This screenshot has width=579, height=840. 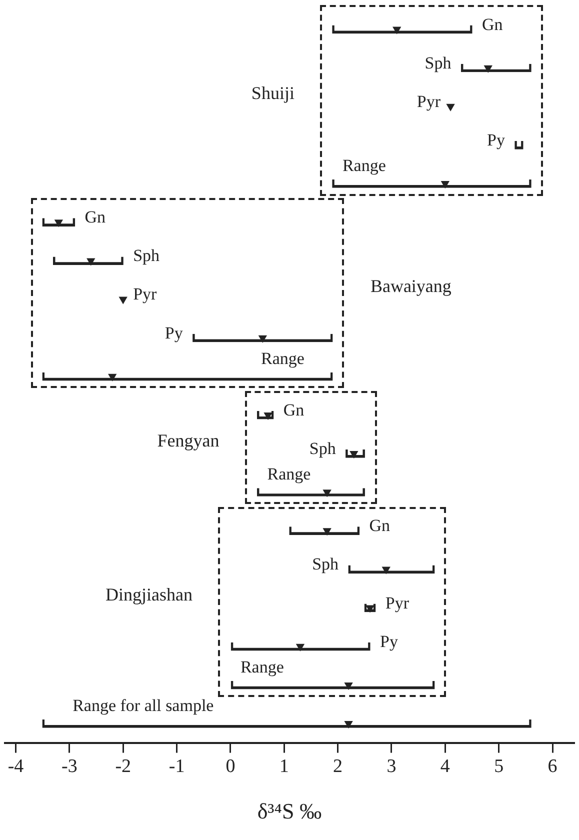 What do you see at coordinates (553, 767) in the screenshot?
I see `x-tick-label: 6` at bounding box center [553, 767].